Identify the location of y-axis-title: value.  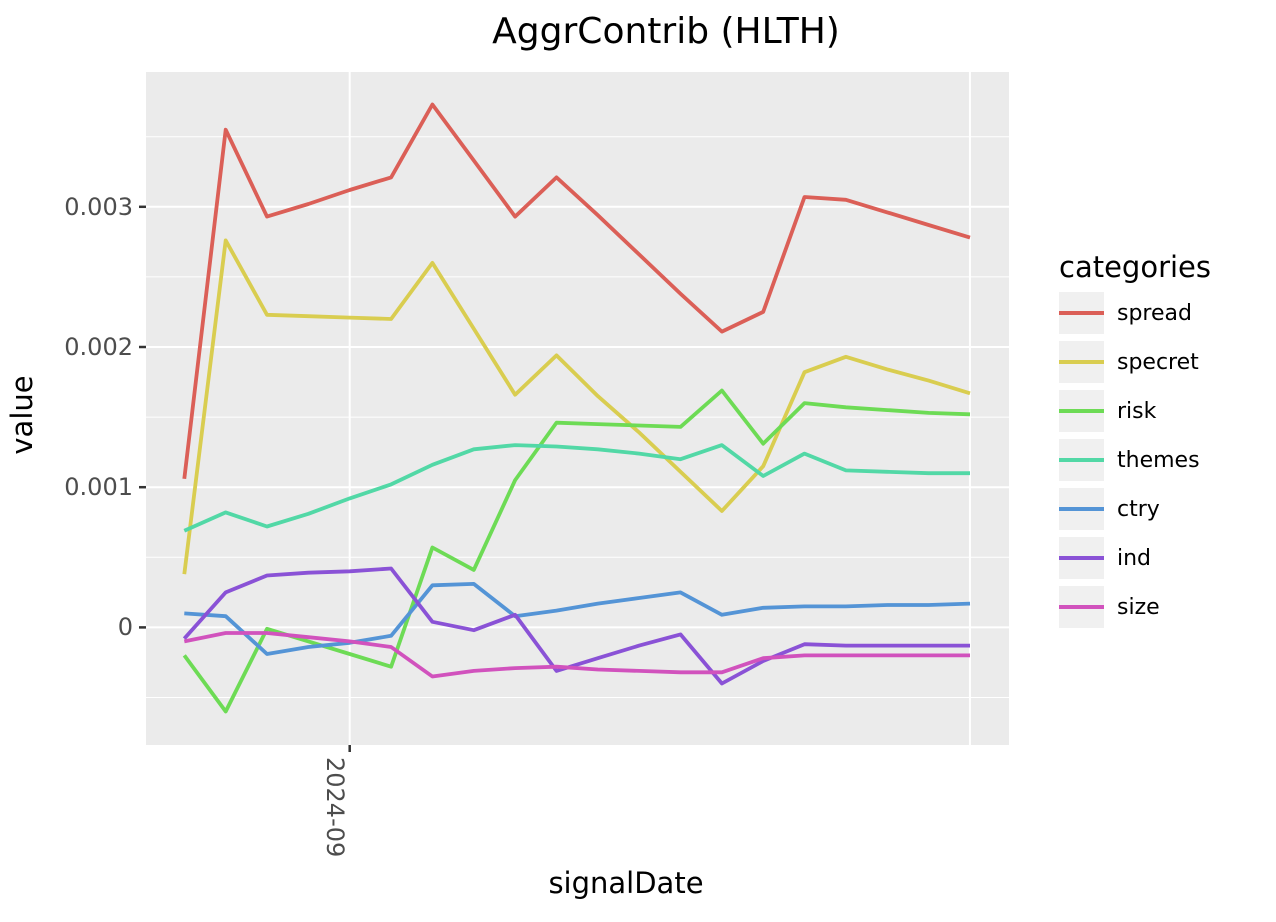
(22, 415).